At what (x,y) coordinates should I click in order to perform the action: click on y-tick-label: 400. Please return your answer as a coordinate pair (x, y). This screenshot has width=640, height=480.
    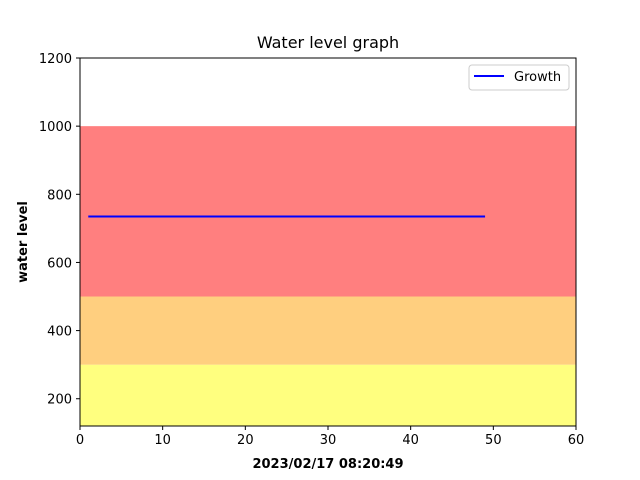
    Looking at the image, I should click on (59, 332).